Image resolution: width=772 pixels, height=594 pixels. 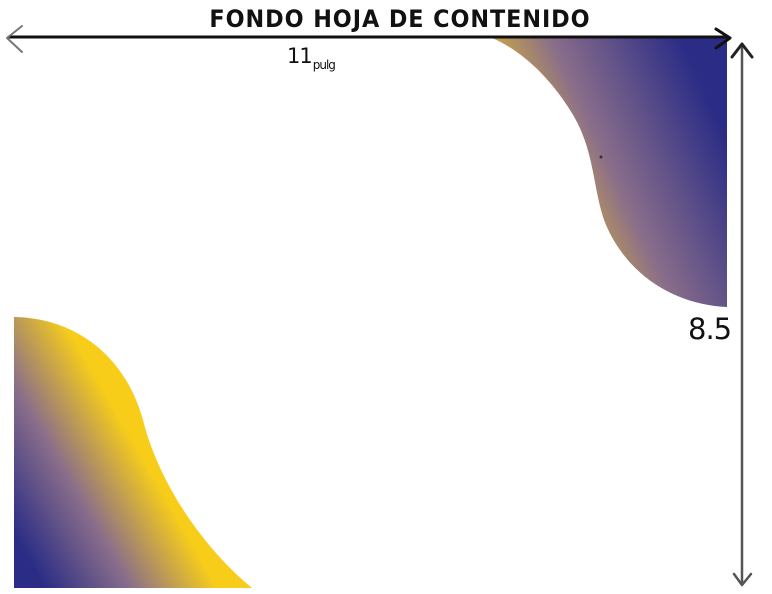 I want to click on bottom-left-gradient-shape, so click(x=133, y=452).